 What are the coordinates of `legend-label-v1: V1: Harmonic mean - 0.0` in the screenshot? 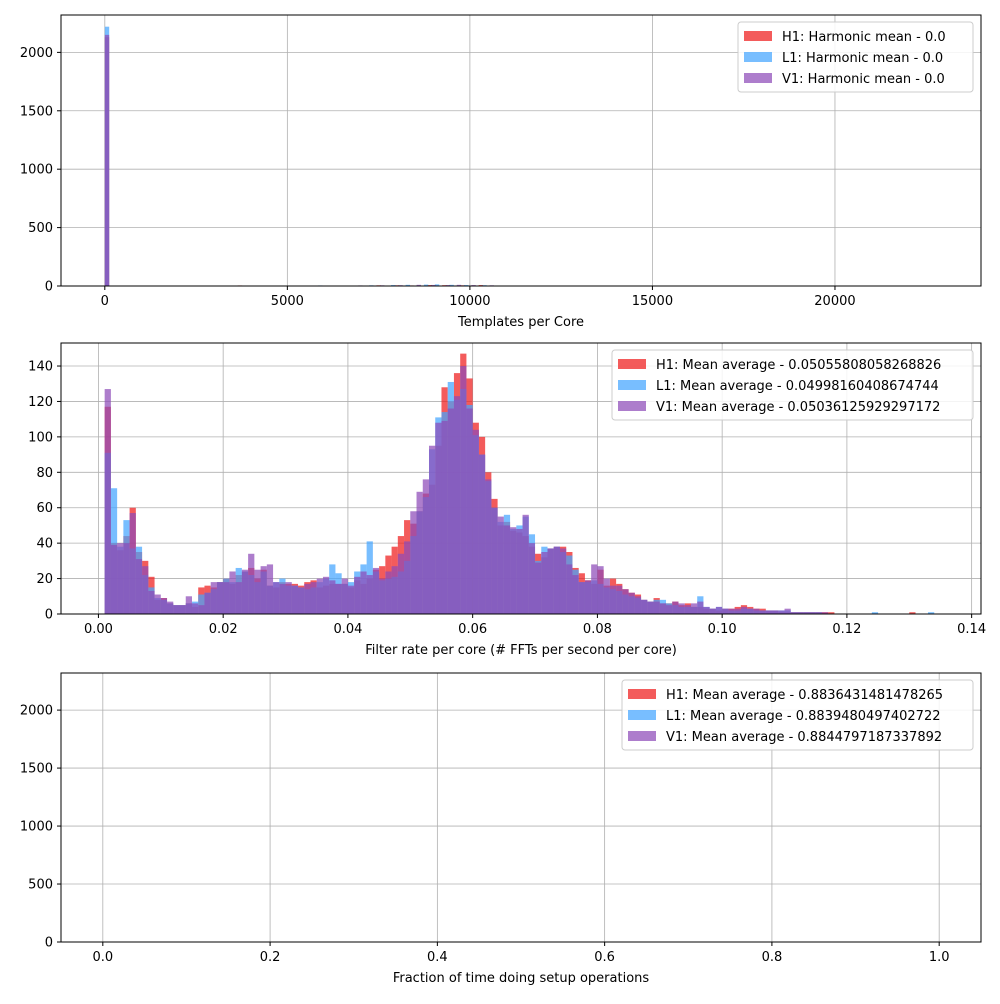 It's located at (863, 79).